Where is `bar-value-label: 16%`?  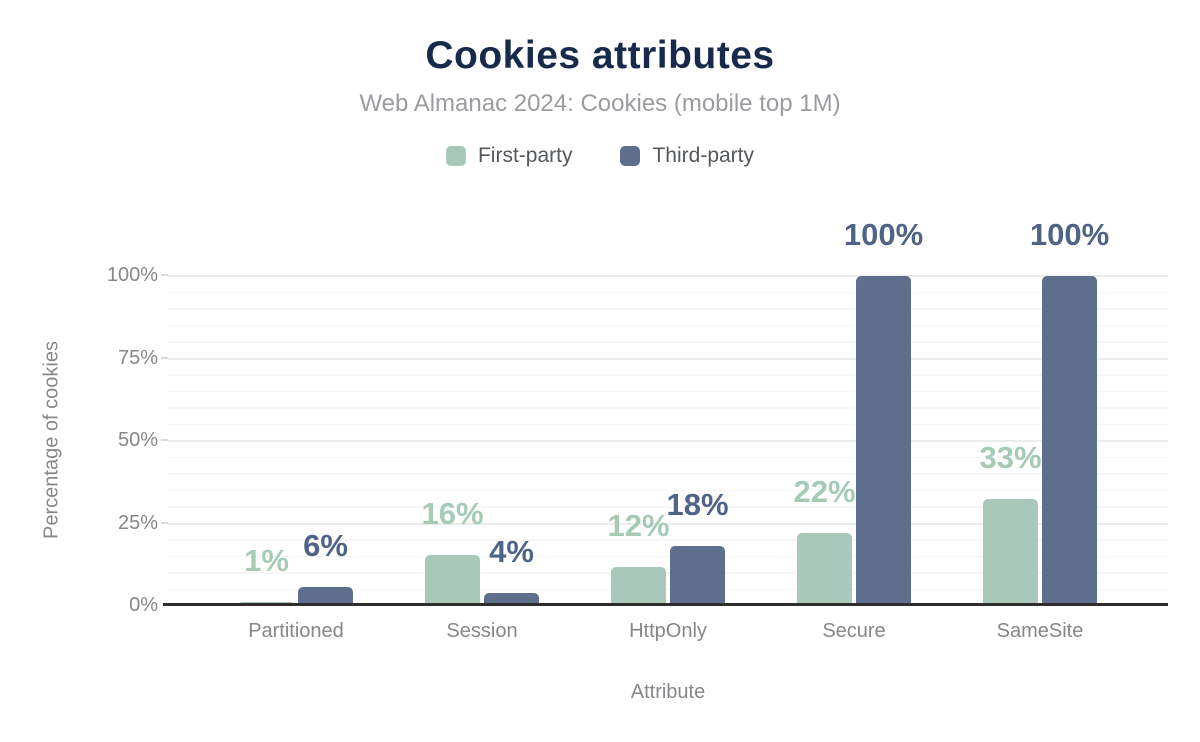
bar-value-label: 16% is located at coordinates (452, 513).